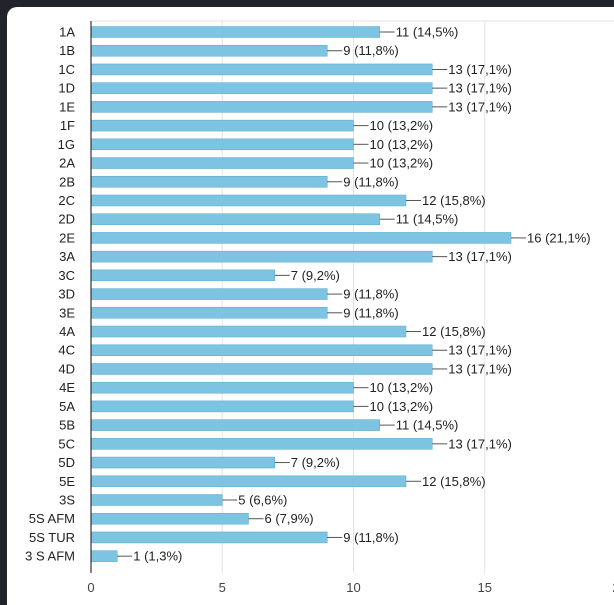 Image resolution: width=614 pixels, height=605 pixels. What do you see at coordinates (52, 518) in the screenshot?
I see `category-label: 5S AFM` at bounding box center [52, 518].